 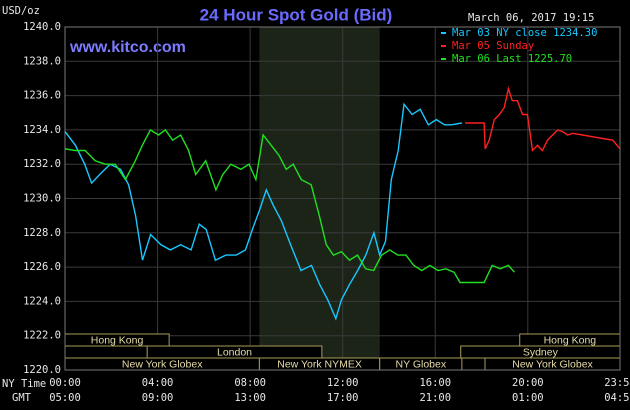 I want to click on x-tick-label: 16:00, so click(x=435, y=383).